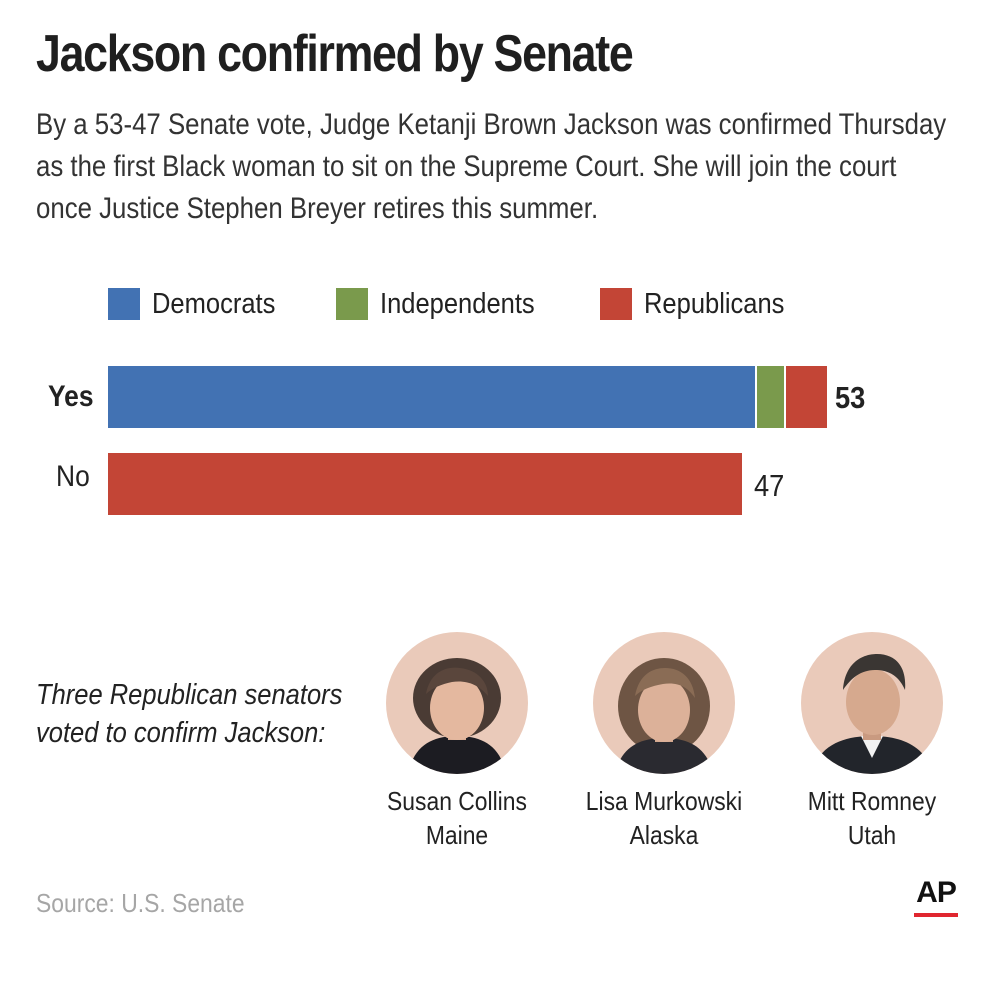 The image size is (1000, 982). What do you see at coordinates (352, 304) in the screenshot?
I see `legend-swatch-independents` at bounding box center [352, 304].